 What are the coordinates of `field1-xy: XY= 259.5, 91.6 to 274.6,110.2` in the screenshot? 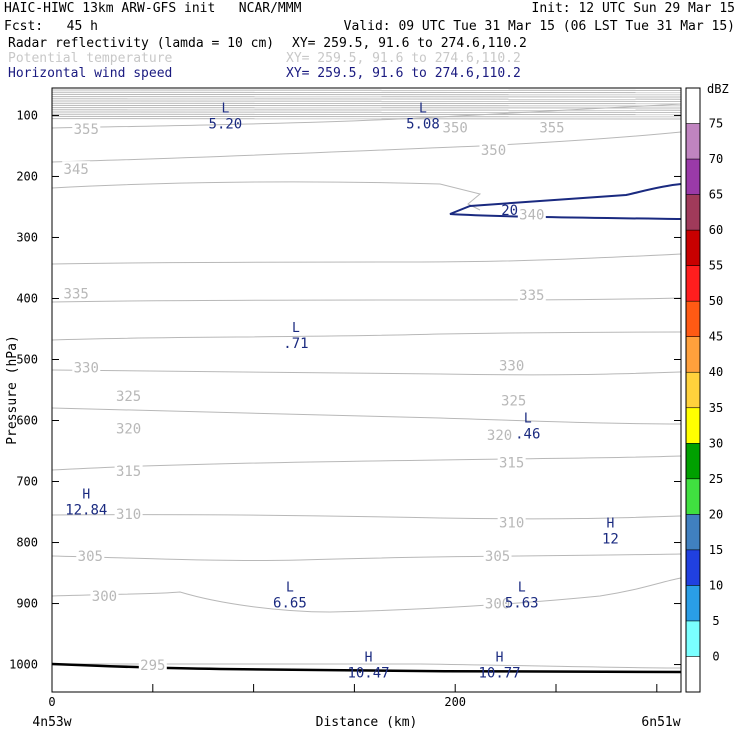 It's located at (409, 43).